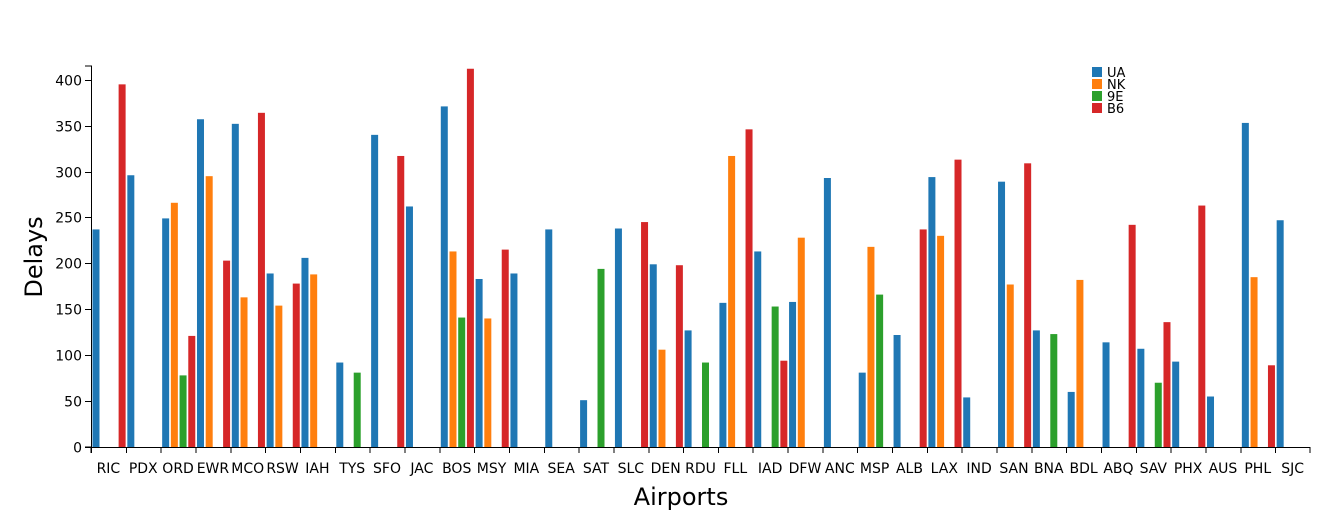  What do you see at coordinates (270, 360) in the screenshot?
I see `bar-ua-rsw` at bounding box center [270, 360].